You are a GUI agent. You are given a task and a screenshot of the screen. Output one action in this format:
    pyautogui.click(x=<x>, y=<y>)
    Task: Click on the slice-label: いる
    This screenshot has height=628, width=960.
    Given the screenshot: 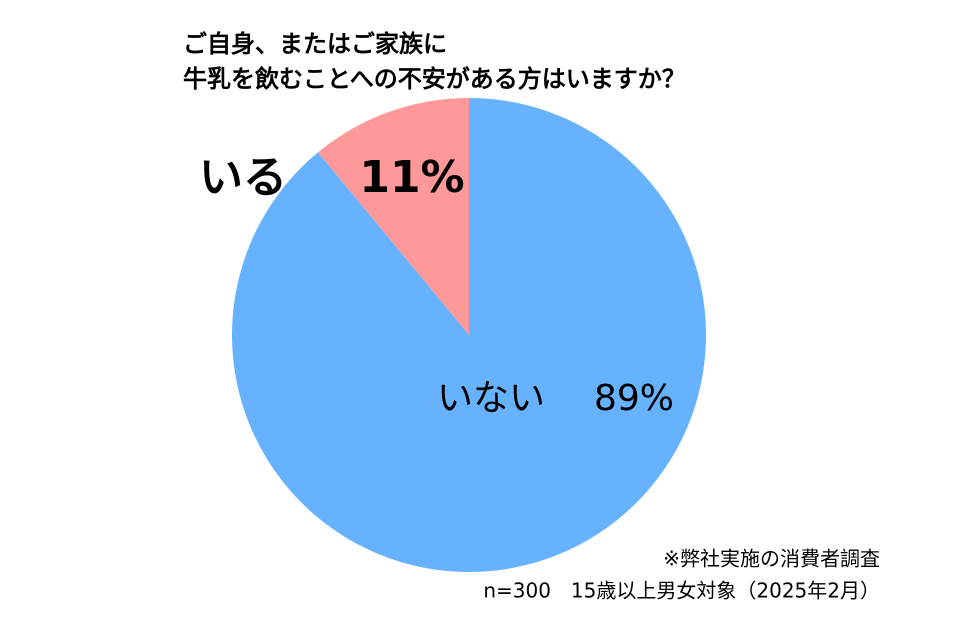 What is the action you would take?
    pyautogui.click(x=243, y=177)
    